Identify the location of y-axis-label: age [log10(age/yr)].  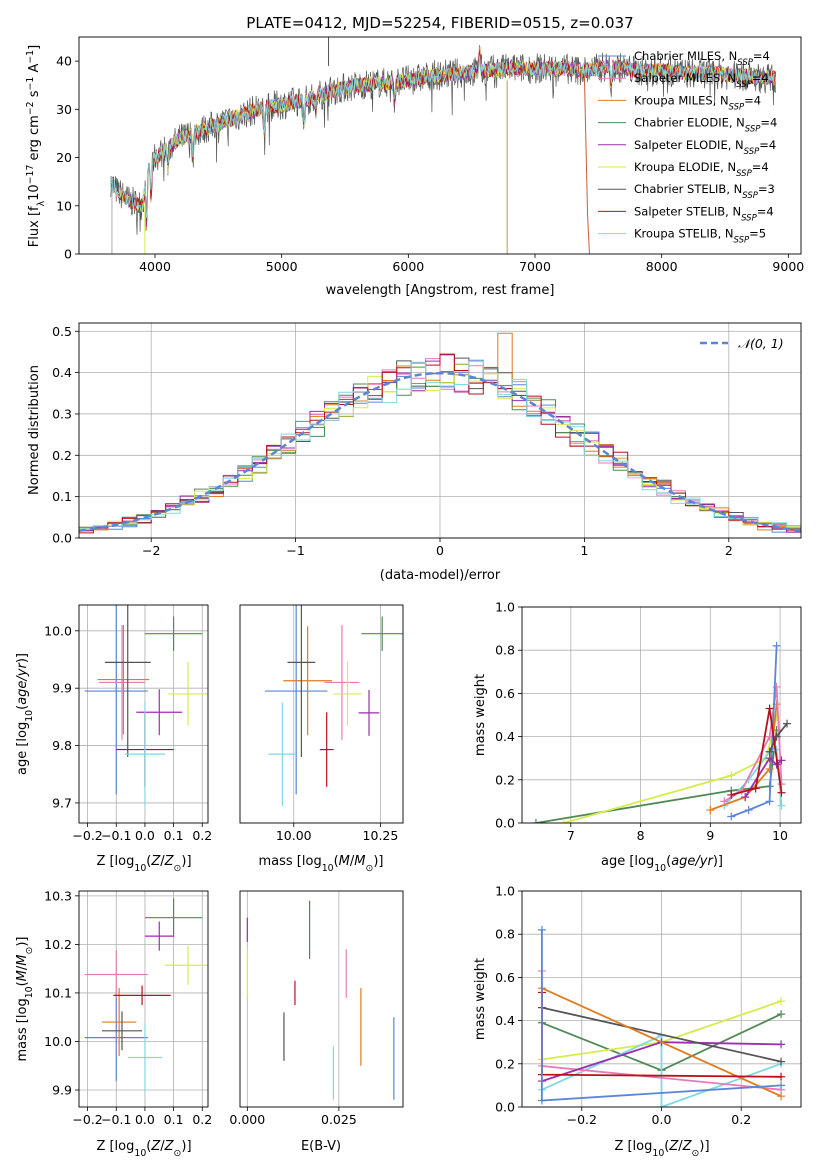
(25, 714).